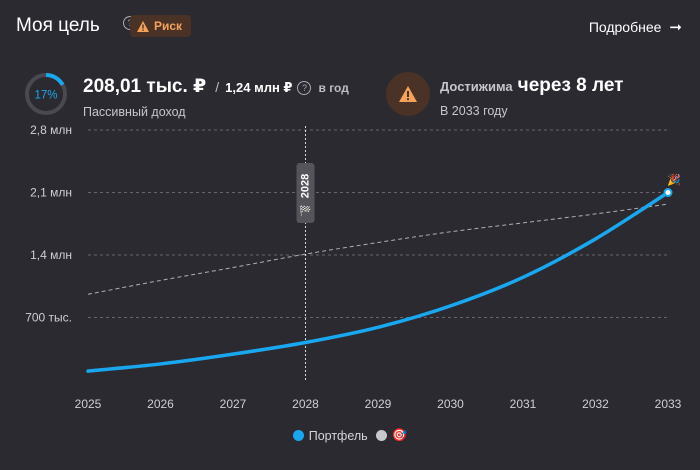 This screenshot has height=470, width=700. What do you see at coordinates (305, 253) in the screenshot?
I see `year-marker: 2028 🏁` at bounding box center [305, 253].